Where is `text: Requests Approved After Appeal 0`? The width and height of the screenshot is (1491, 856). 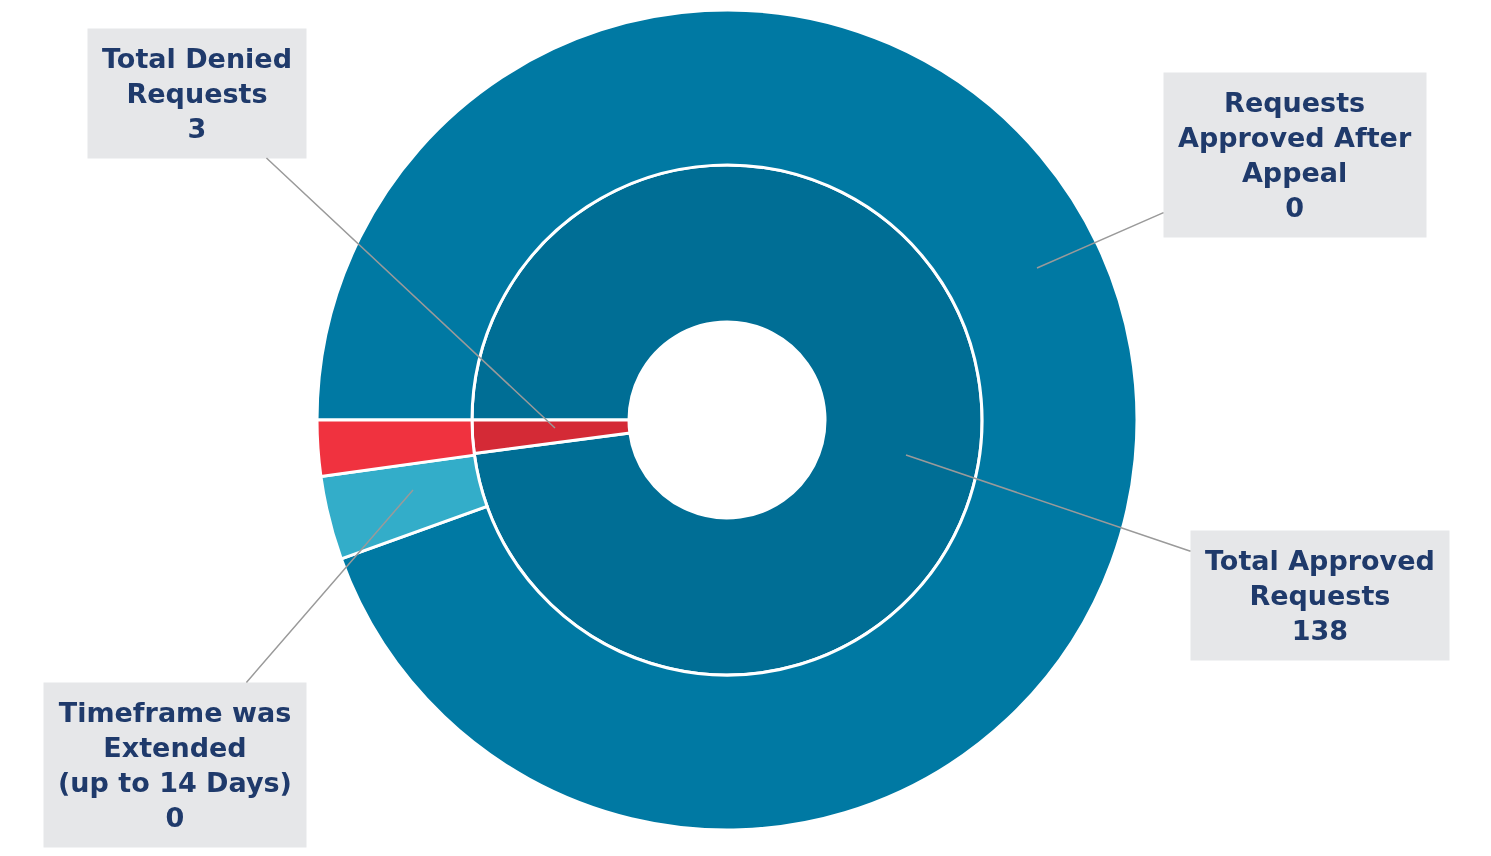
text: Requests Approved After Appeal 0 is located at coordinates (1295, 155).